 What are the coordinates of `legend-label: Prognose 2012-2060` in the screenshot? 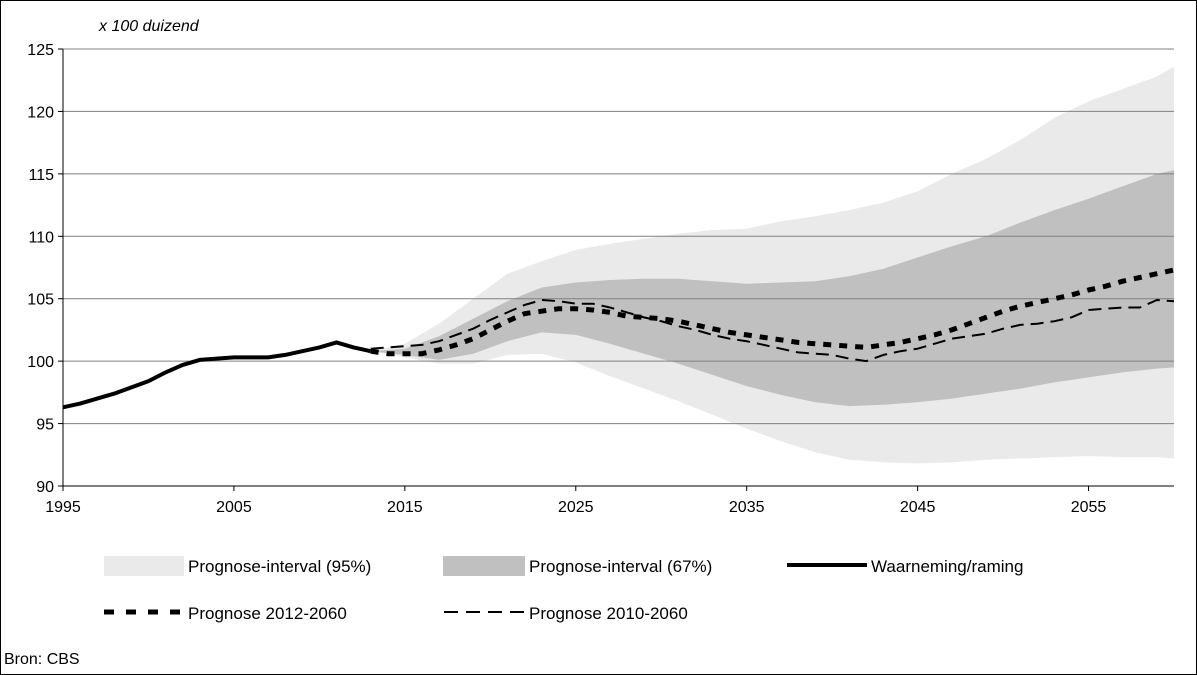 It's located at (267, 613).